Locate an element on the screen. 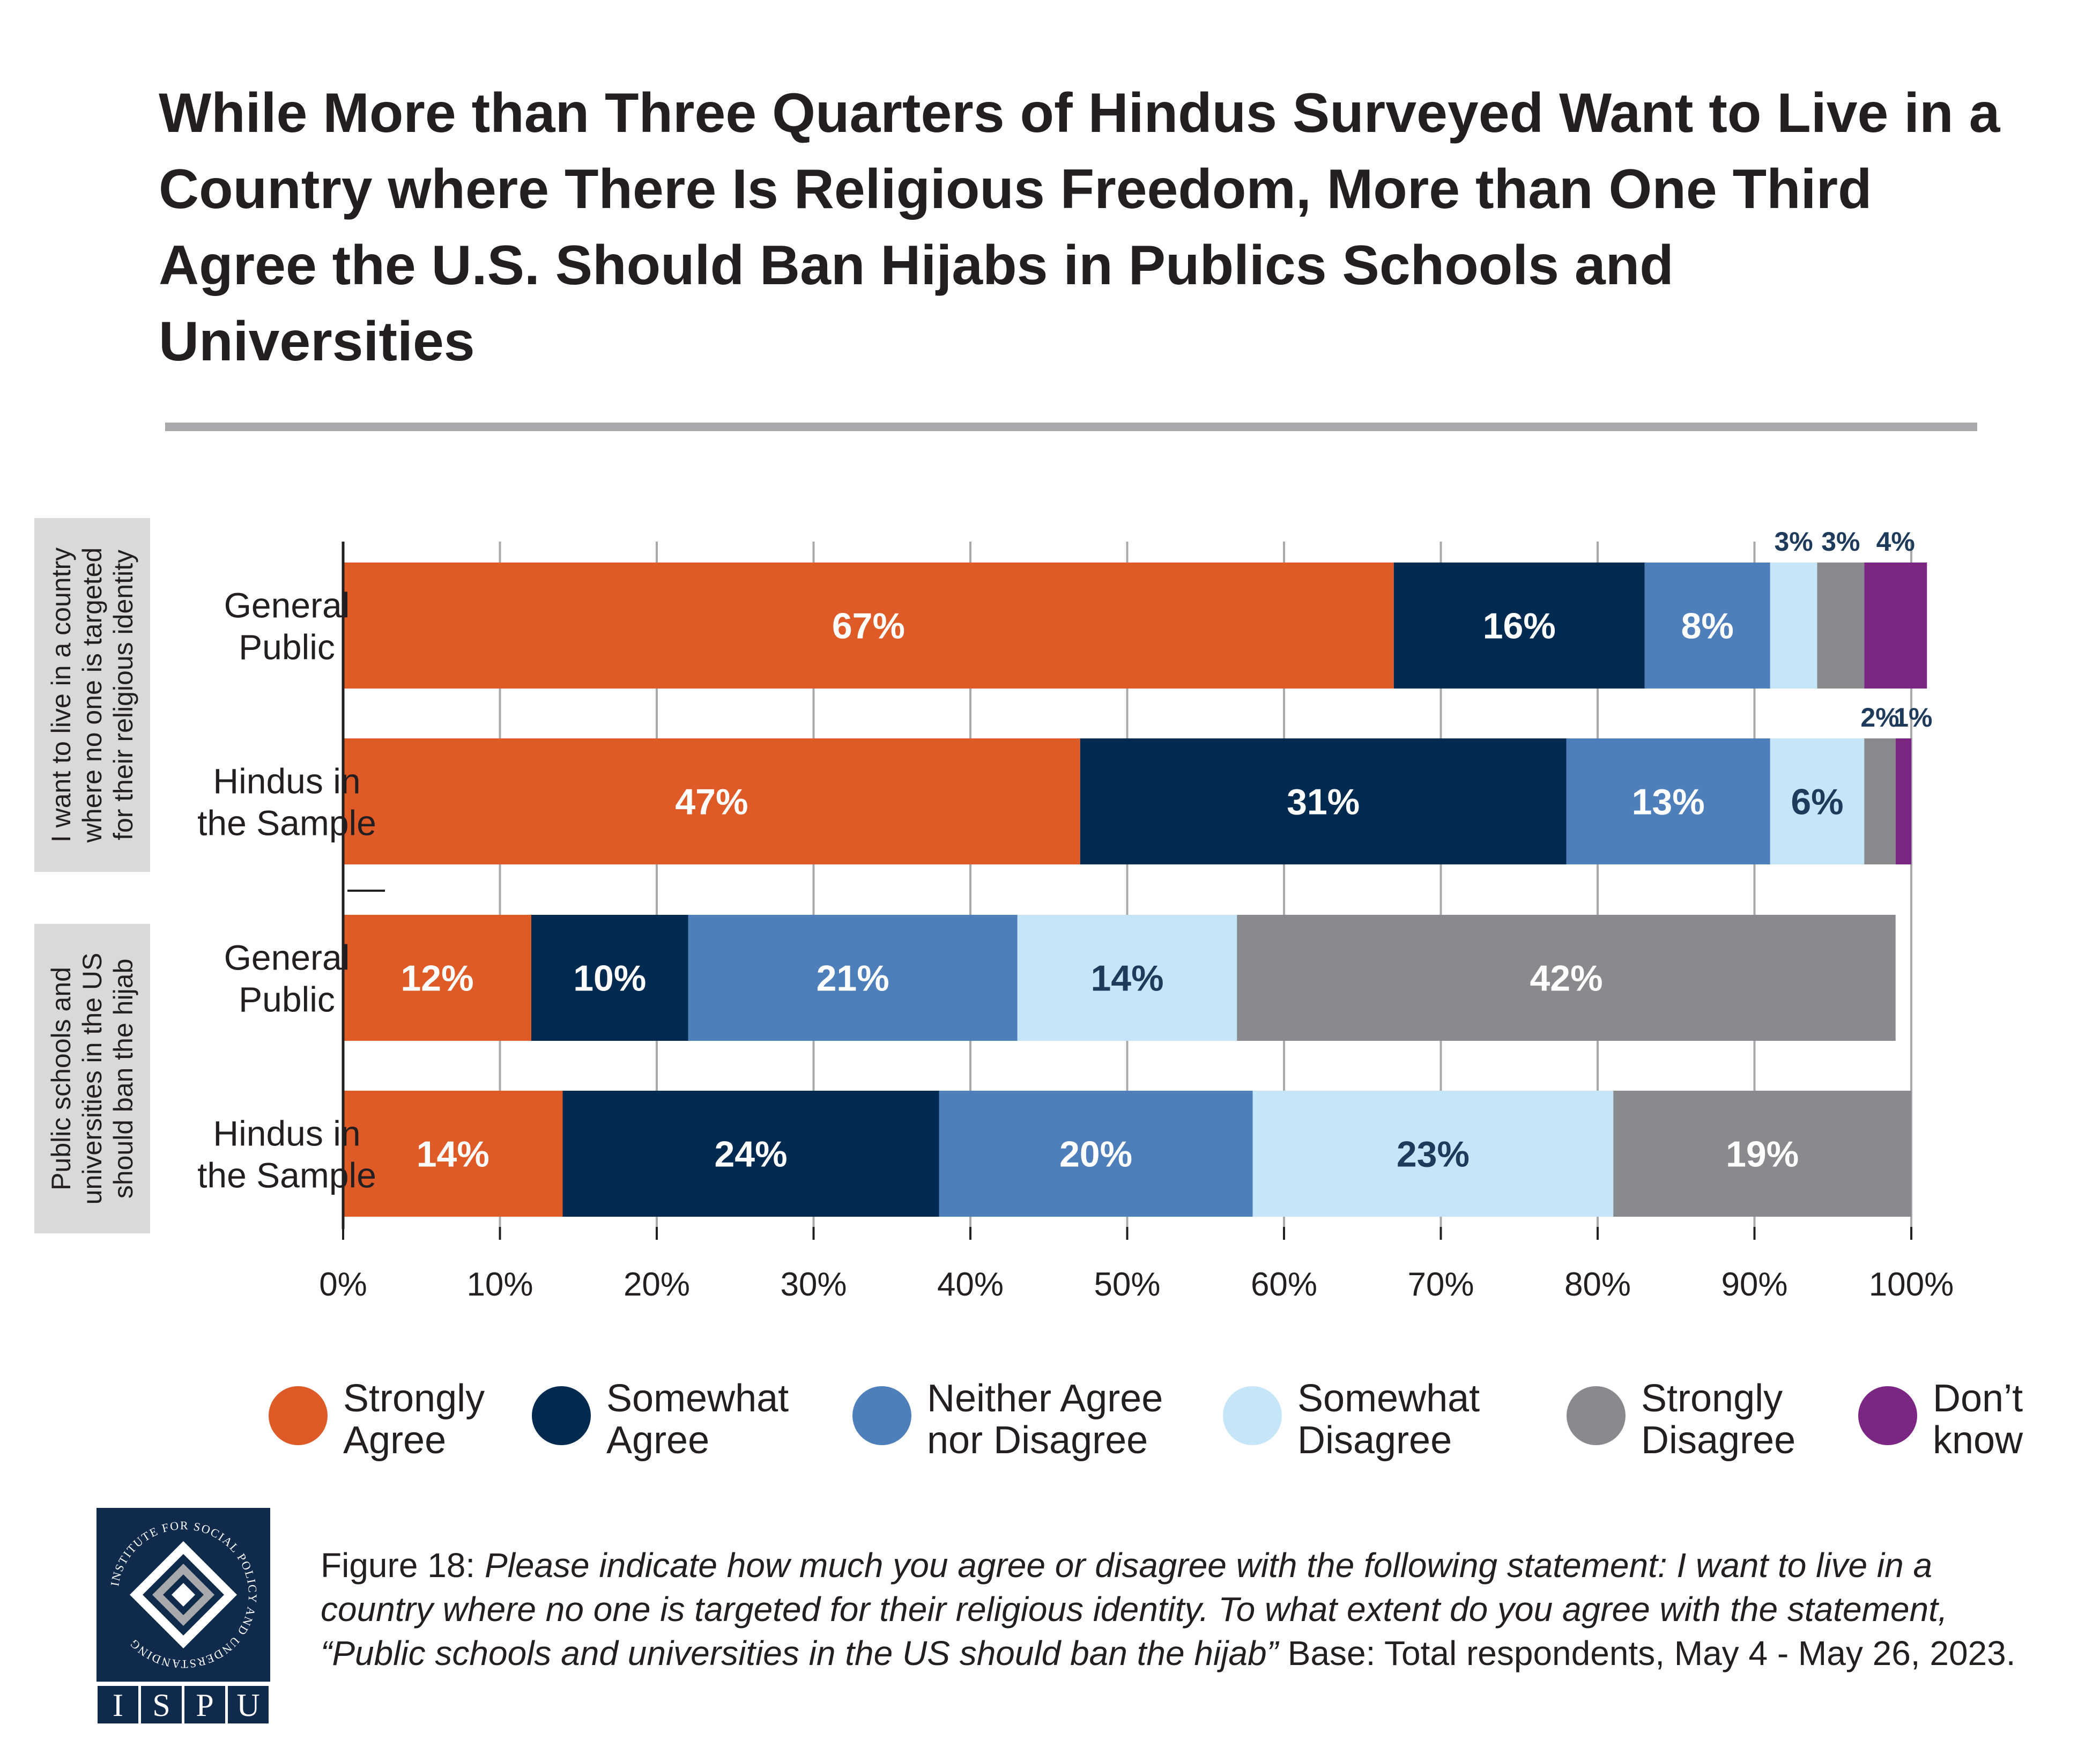  logo-diamond-inner is located at coordinates (183, 1595).